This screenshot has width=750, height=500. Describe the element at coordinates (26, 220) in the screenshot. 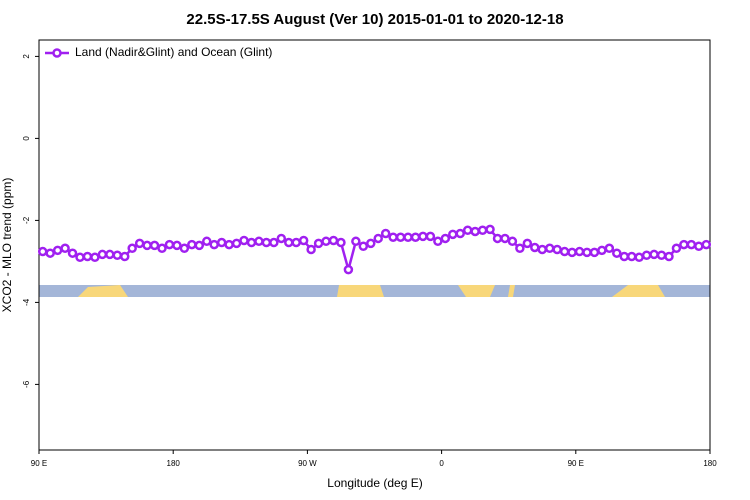

I see `y-tick-label: -2` at that location.